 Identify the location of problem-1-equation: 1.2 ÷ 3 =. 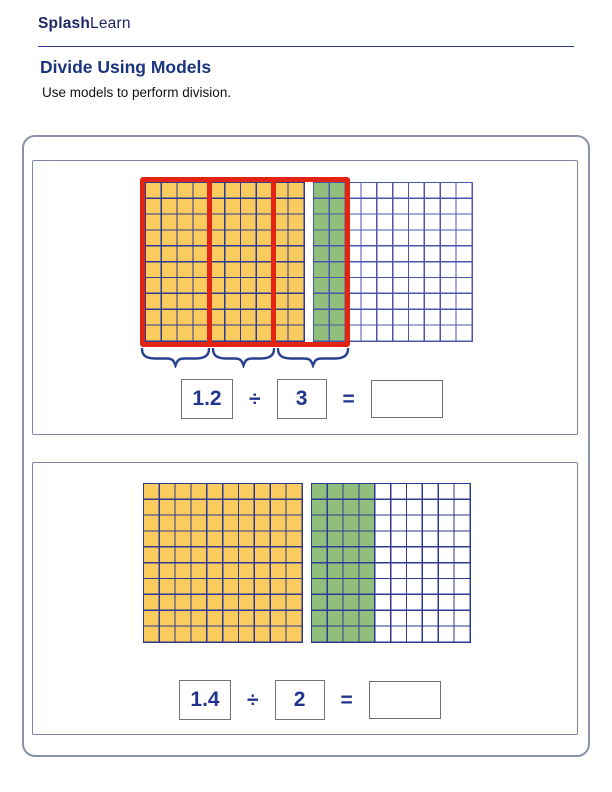
(312, 399).